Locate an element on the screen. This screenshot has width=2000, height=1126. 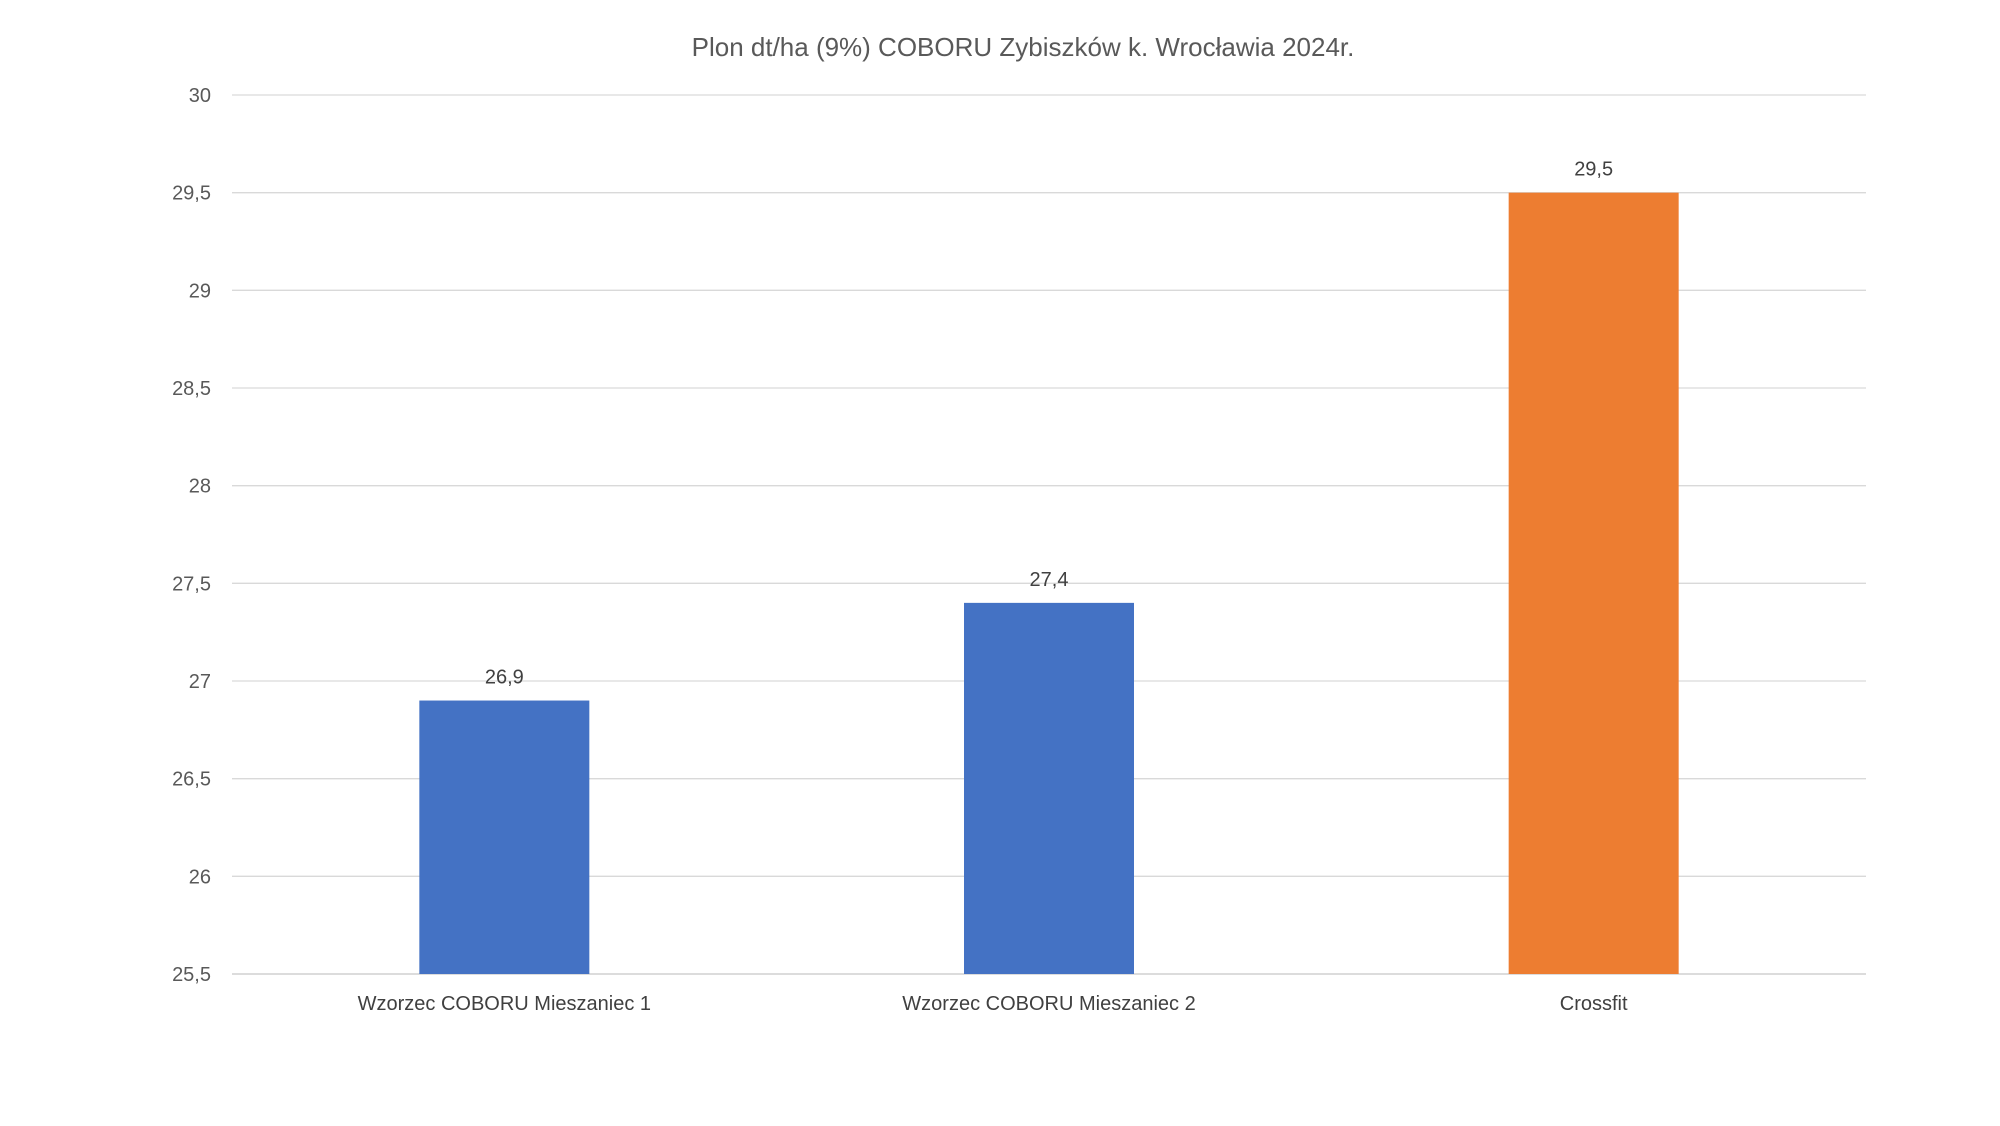
y-tick-label: 29 is located at coordinates (200, 291).